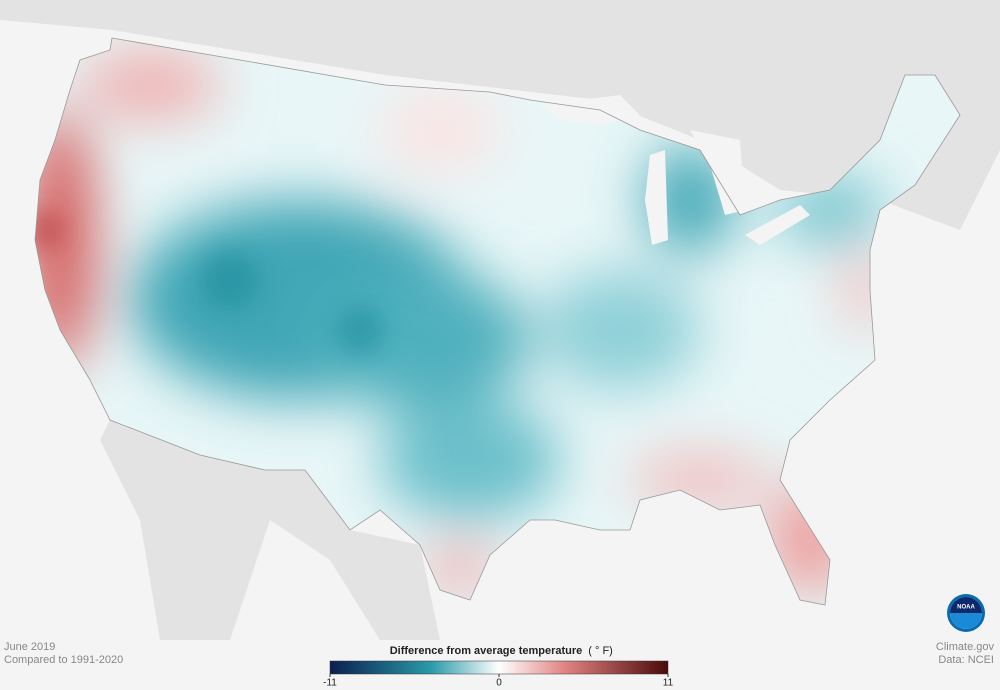 The image size is (1000, 690). Describe the element at coordinates (966, 660) in the screenshot. I see `source: Data: NCEI` at that location.